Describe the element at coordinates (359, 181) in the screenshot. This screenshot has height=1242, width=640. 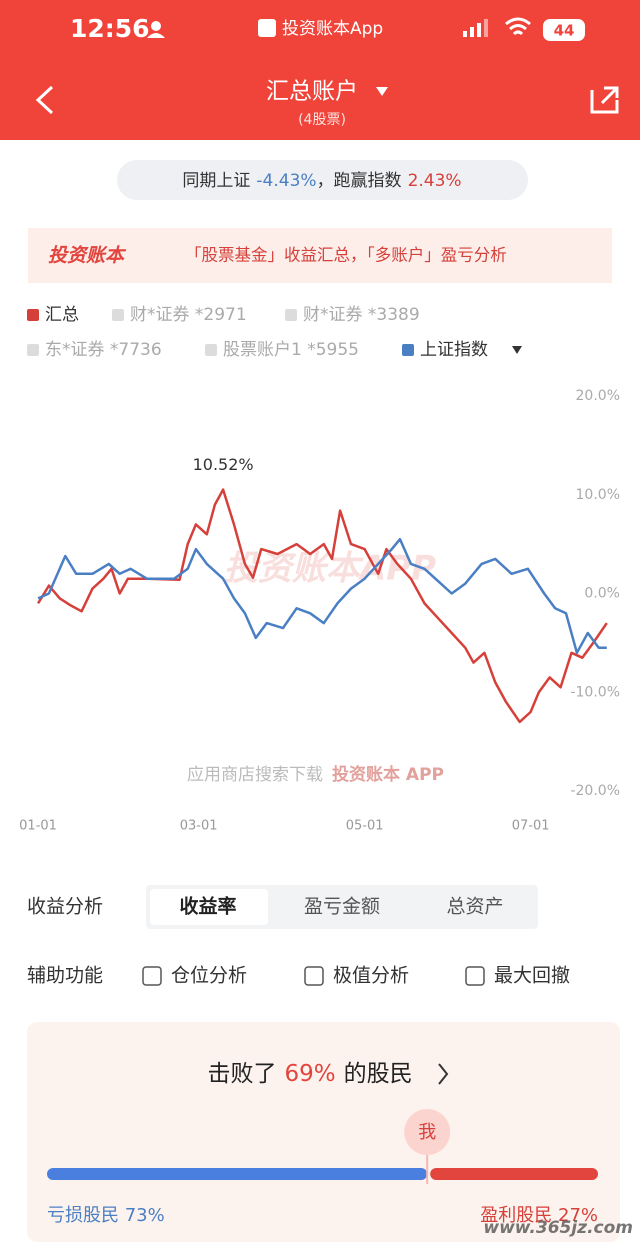
I see `compare-part: ，跑赢指数` at that location.